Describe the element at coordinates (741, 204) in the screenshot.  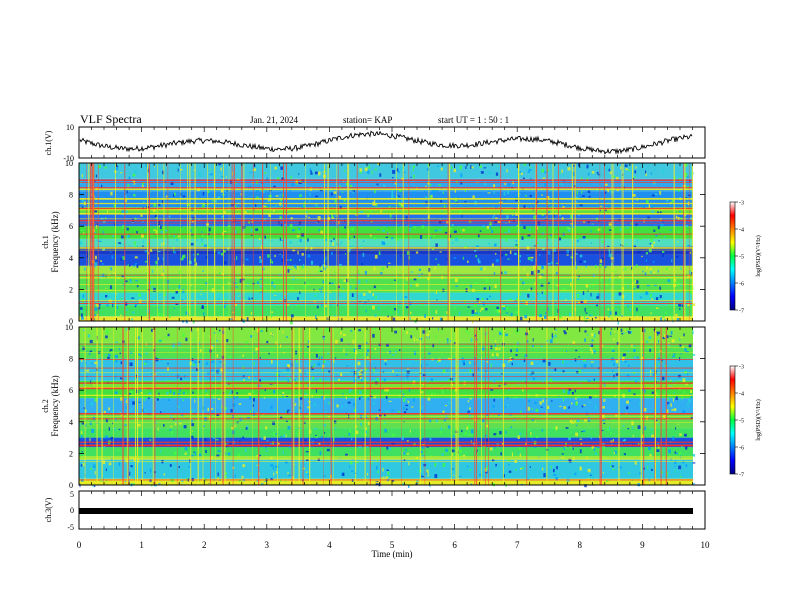
I see `ch1-colorbar-tick-label: -3` at that location.